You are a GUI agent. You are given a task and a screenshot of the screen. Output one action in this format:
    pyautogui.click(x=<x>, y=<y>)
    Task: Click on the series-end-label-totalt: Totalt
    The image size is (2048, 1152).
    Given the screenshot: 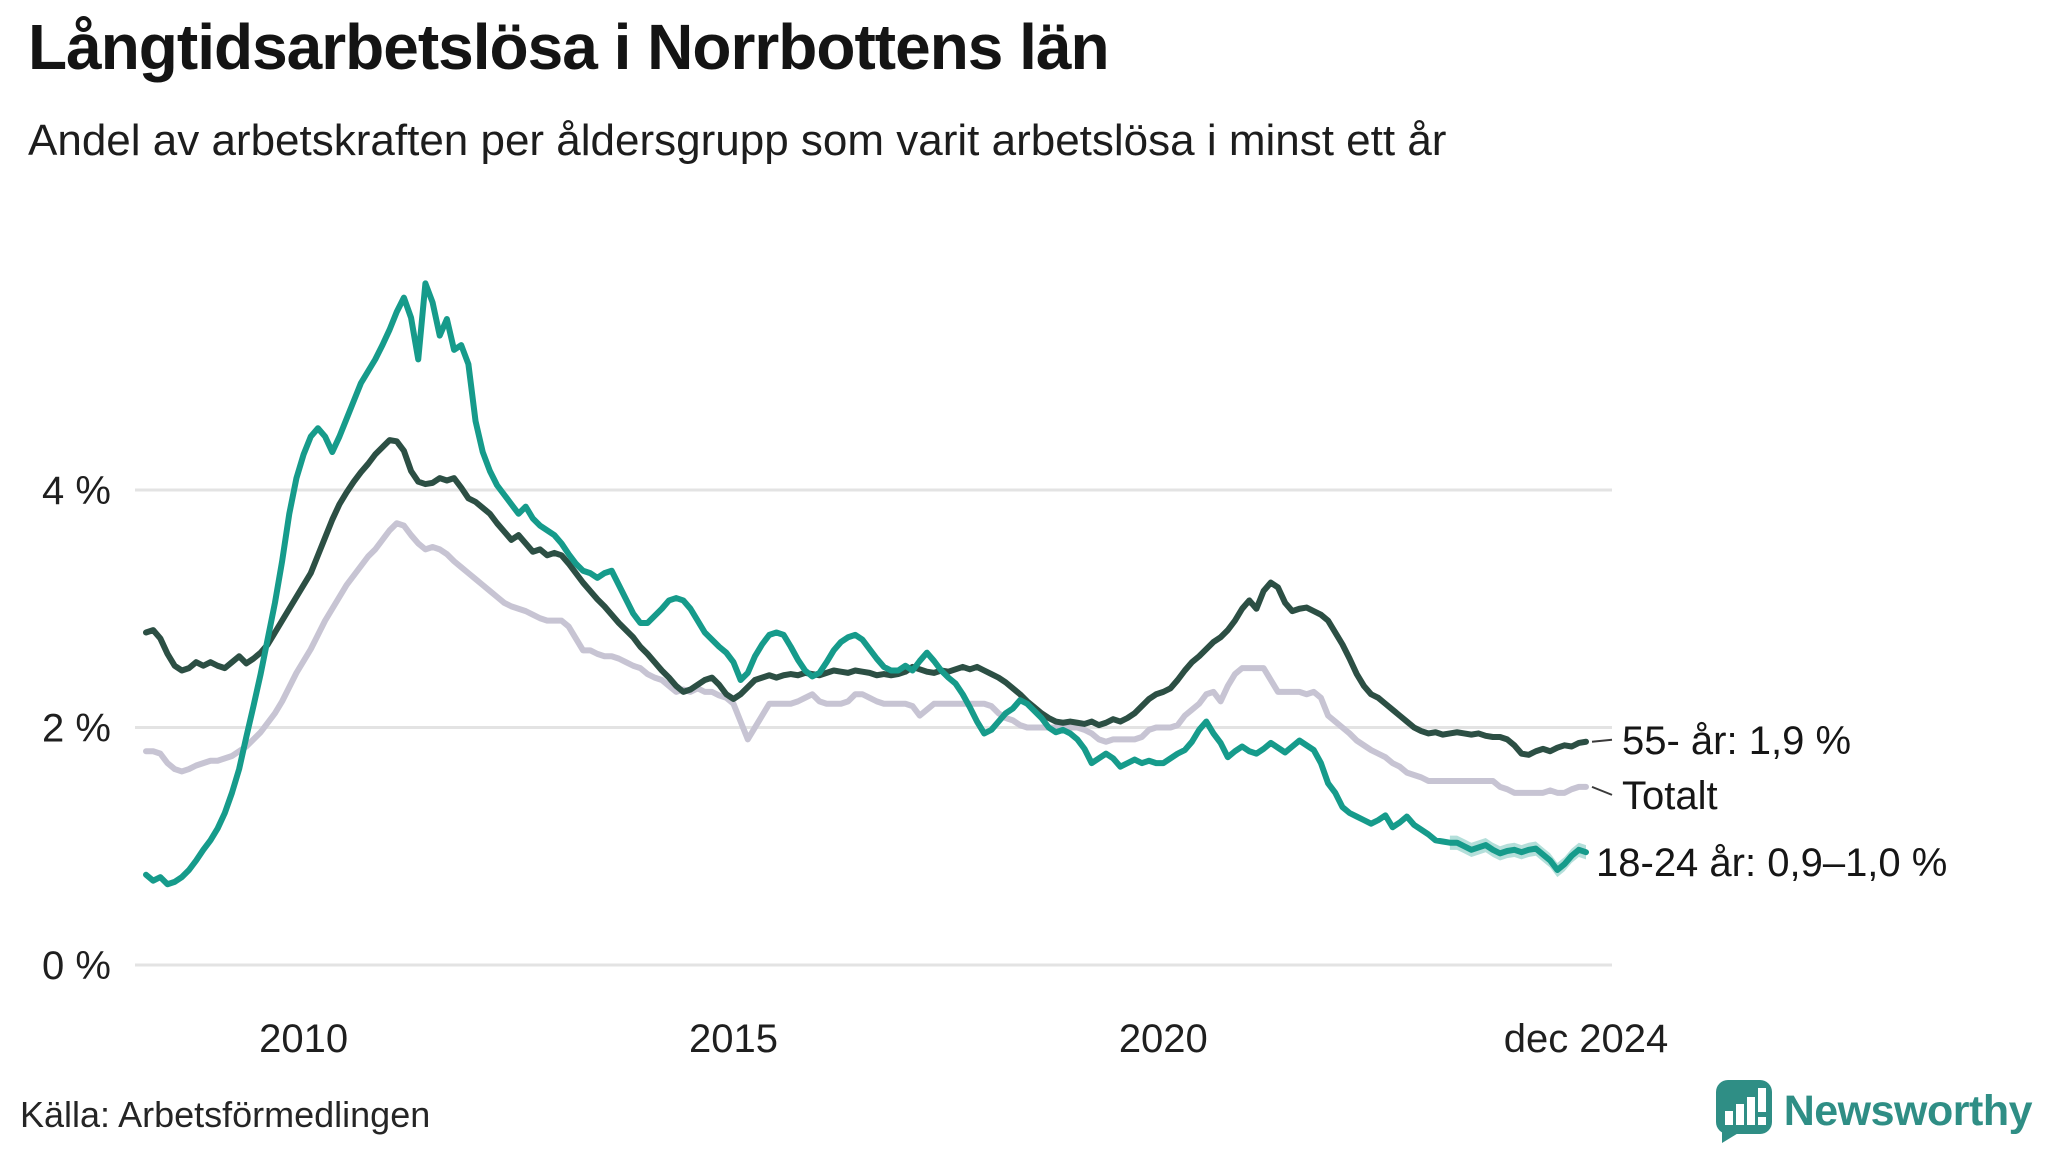 What is the action you would take?
    pyautogui.click(x=1670, y=796)
    